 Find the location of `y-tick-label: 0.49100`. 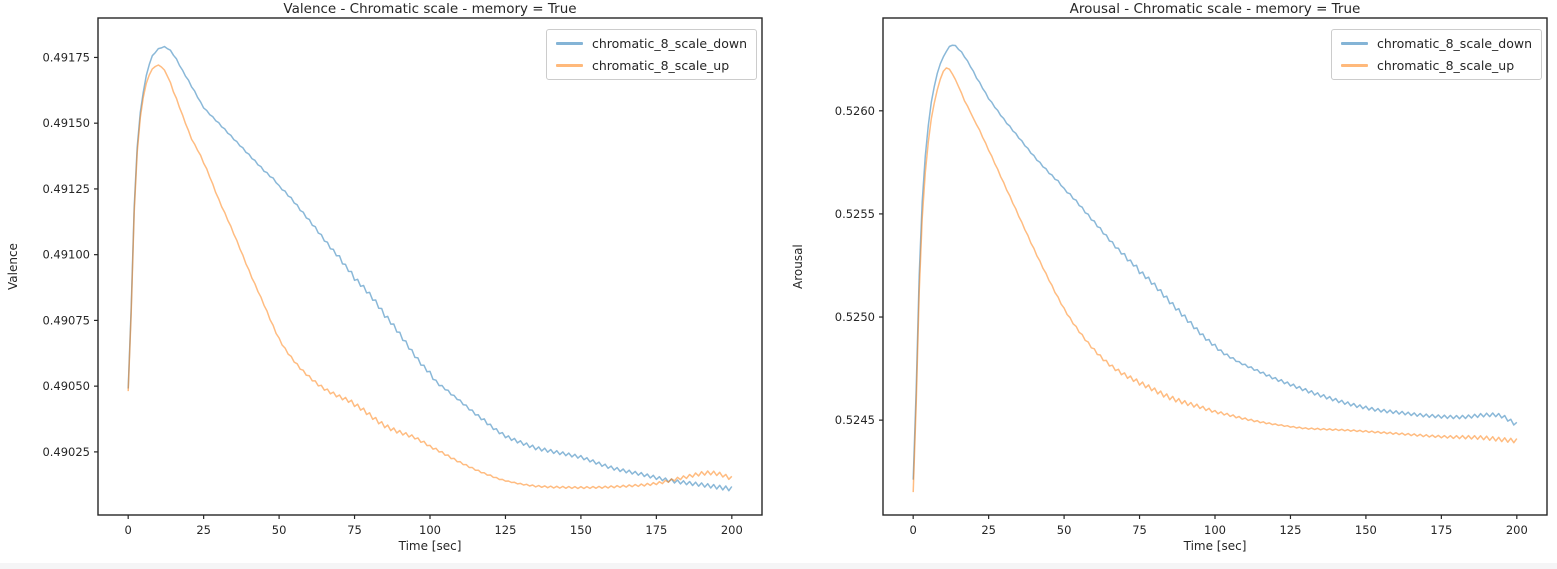

y-tick-label: 0.49100 is located at coordinates (66, 255).